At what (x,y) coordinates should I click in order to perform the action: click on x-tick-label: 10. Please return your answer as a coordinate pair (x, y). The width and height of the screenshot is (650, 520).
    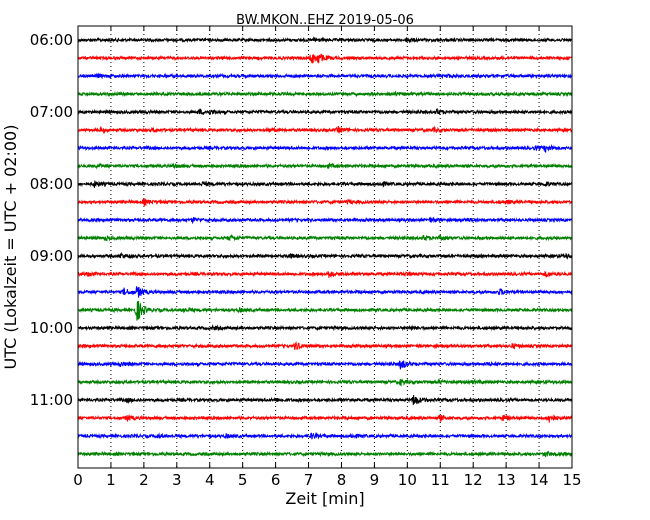
    Looking at the image, I should click on (407, 480).